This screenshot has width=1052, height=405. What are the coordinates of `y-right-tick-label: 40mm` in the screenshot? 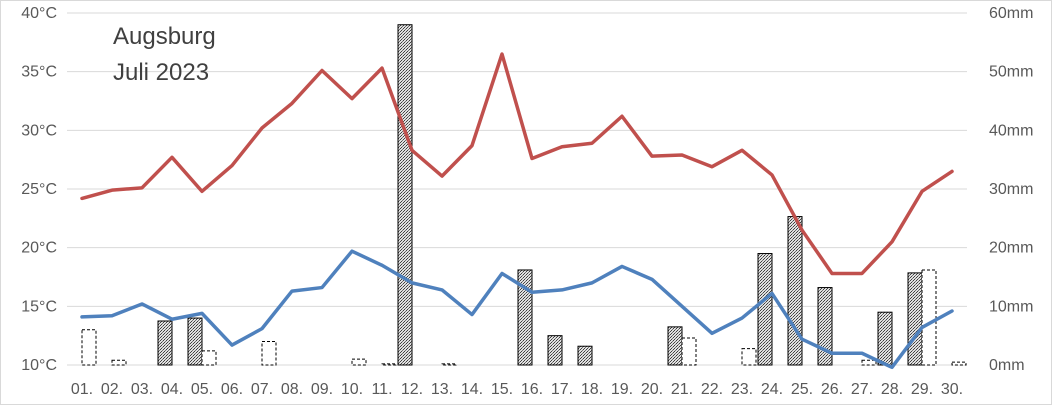 It's located at (1011, 130).